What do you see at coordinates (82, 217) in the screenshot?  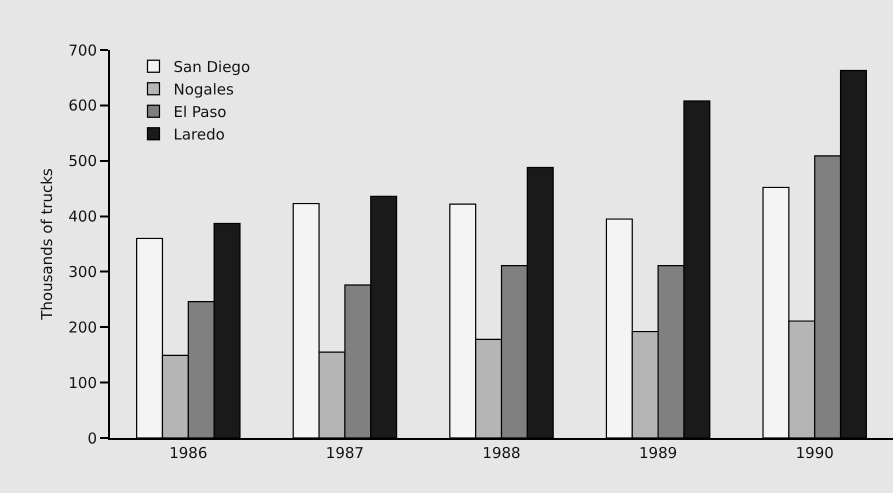 I see `y-tick-label: 400` at bounding box center [82, 217].